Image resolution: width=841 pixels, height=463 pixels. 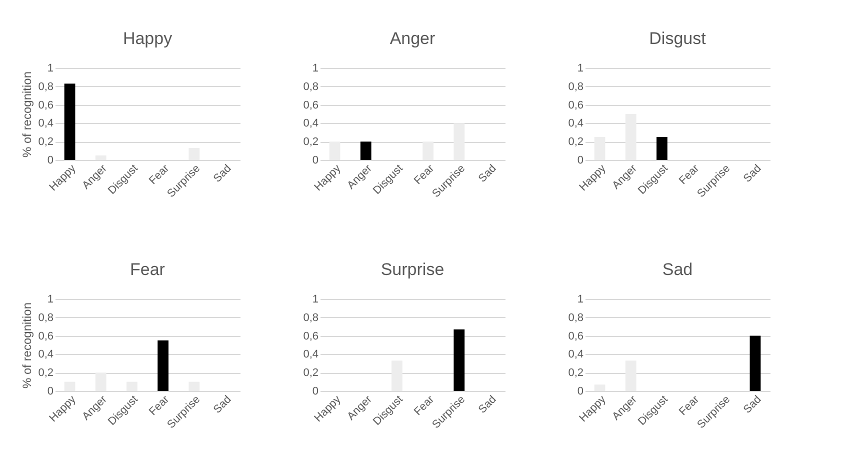 I want to click on chart-title: Anger, so click(x=413, y=38).